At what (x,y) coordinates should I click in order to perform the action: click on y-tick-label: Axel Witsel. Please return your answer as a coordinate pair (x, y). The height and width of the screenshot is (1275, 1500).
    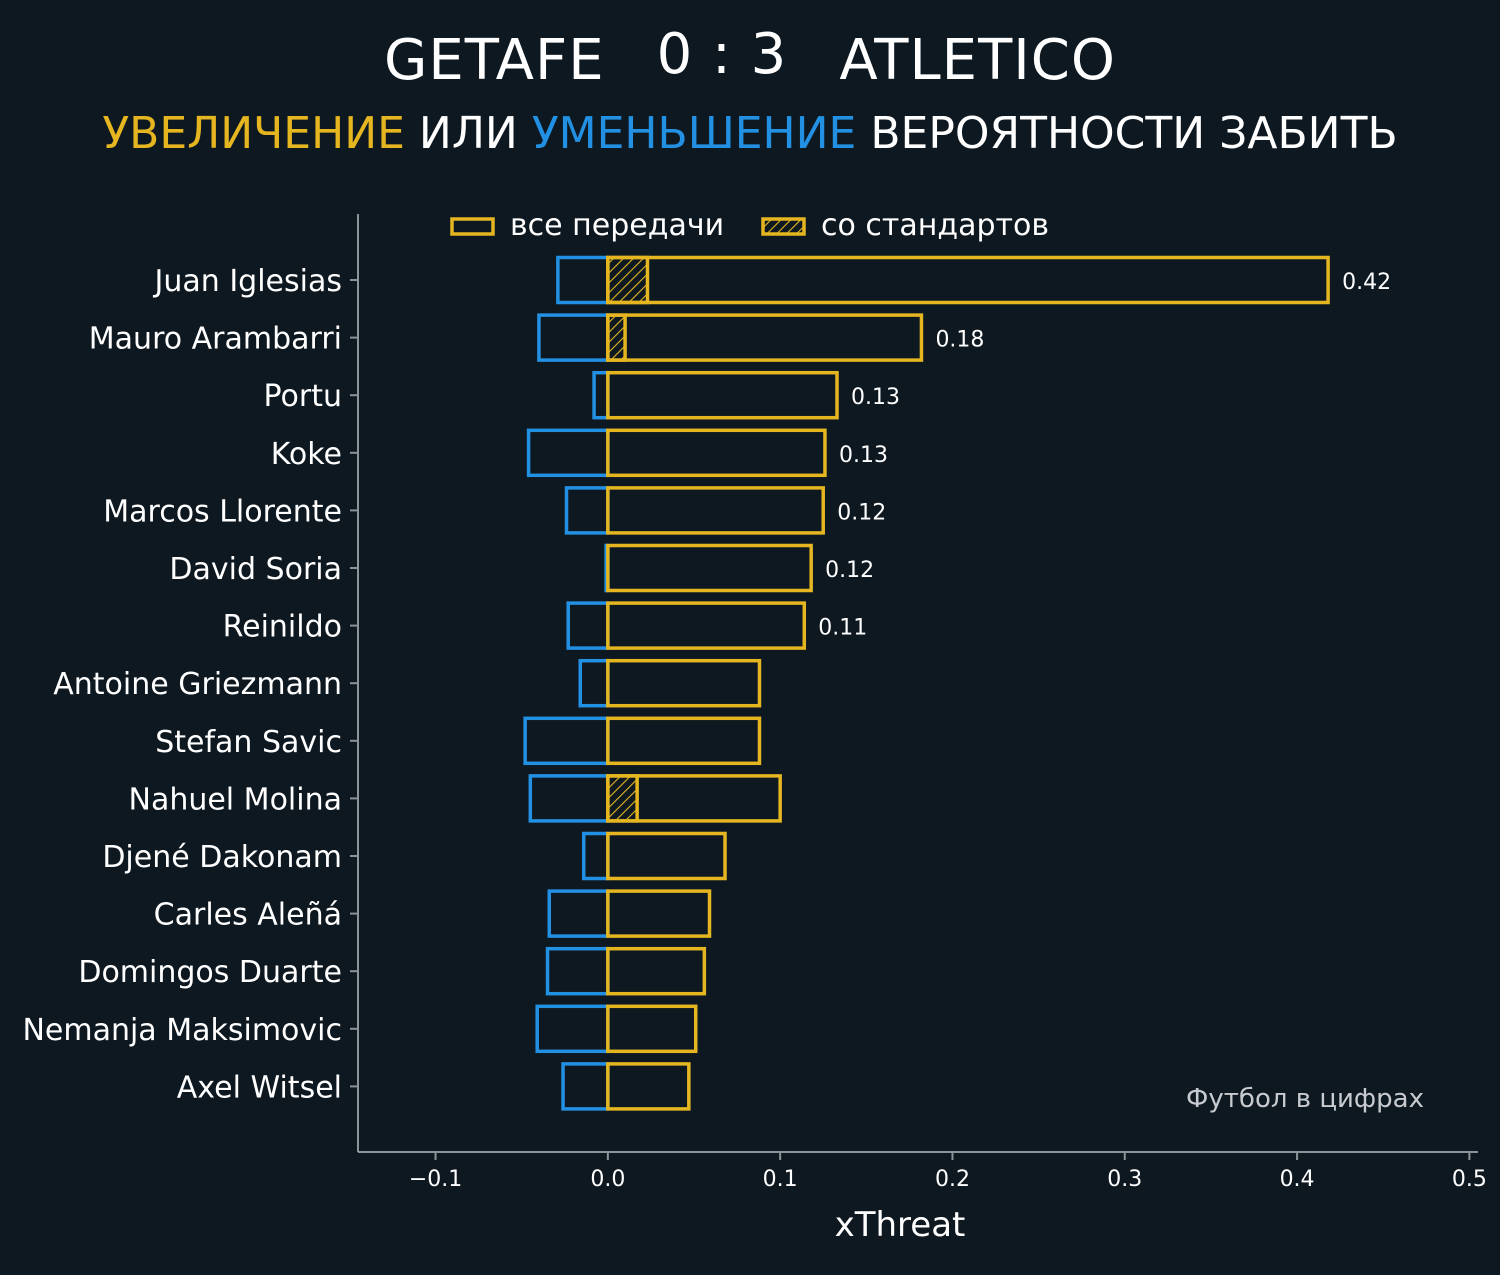
    Looking at the image, I should click on (259, 1087).